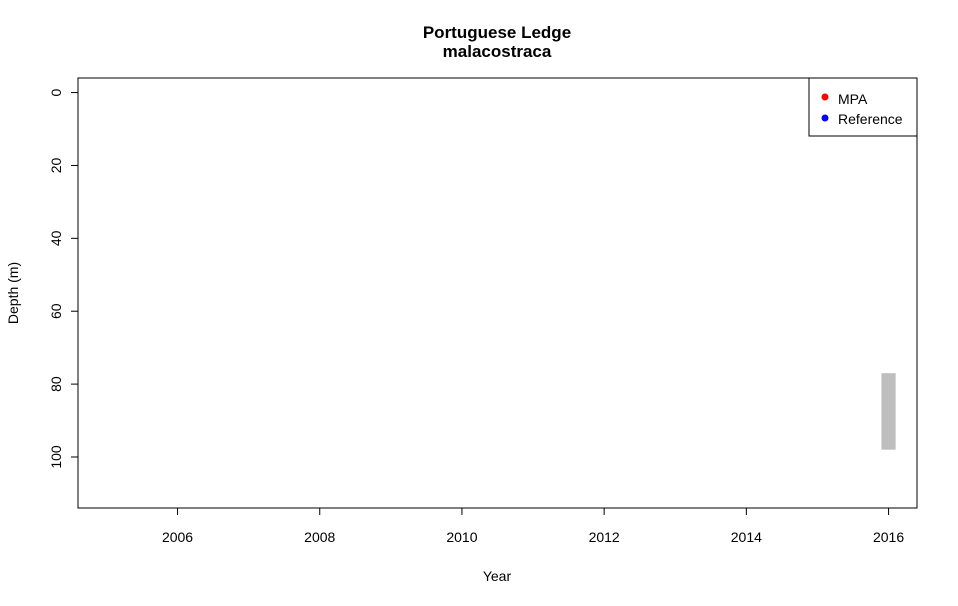 The image size is (958, 606). Describe the element at coordinates (746, 537) in the screenshot. I see `x-tick-label: 2014` at that location.